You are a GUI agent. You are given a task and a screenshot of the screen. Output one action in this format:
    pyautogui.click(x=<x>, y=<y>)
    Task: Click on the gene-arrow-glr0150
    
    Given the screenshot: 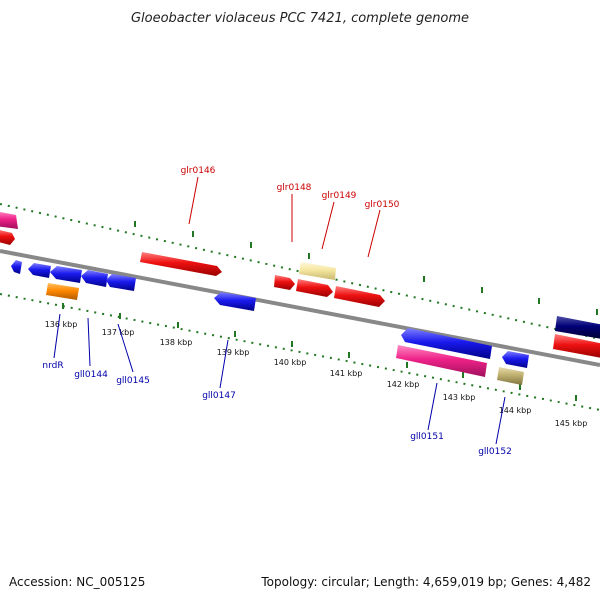 What is the action you would take?
    pyautogui.click(x=359, y=296)
    